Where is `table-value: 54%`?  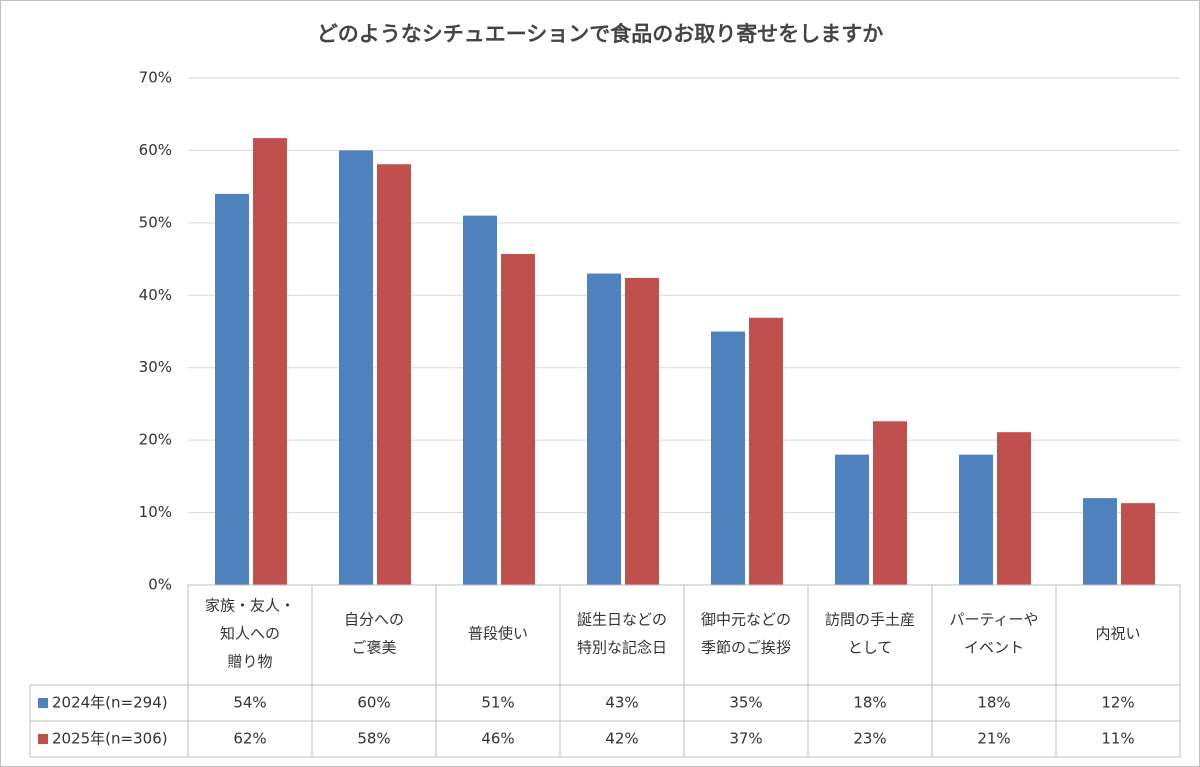
table-value: 54% is located at coordinates (249, 703).